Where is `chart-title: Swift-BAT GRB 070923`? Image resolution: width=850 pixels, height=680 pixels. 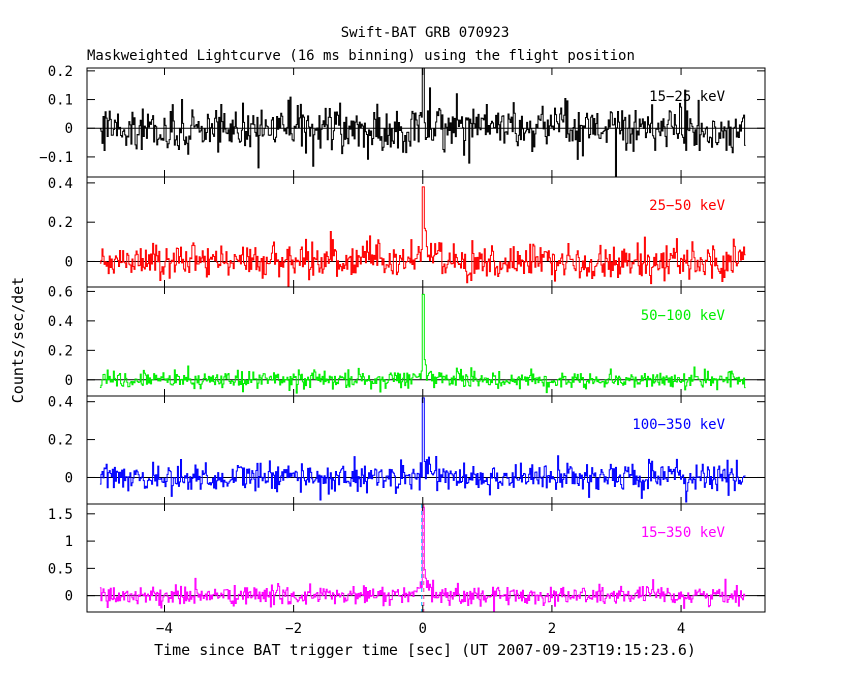
chart-title: Swift-BAT GRB 070923 is located at coordinates (425, 33).